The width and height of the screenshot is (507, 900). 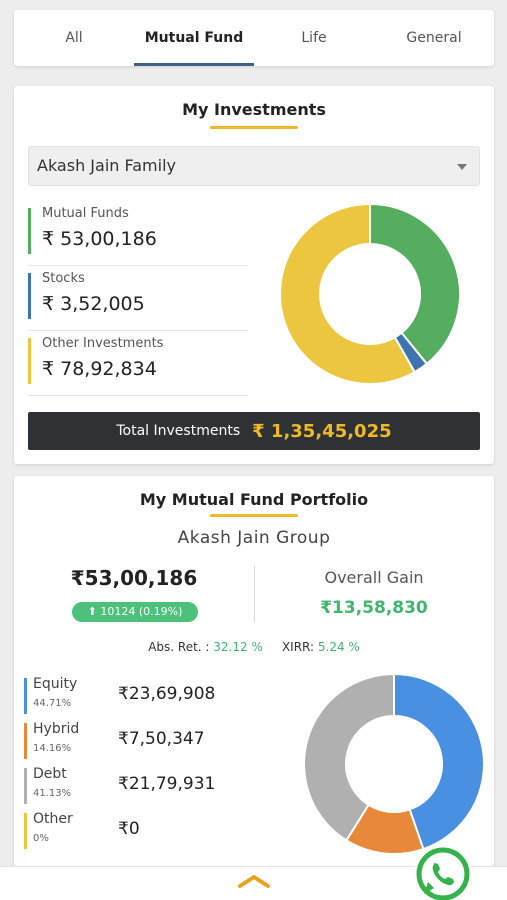 I want to click on total-investments-bar: Total Investments ₹ 1,35,45,025, so click(x=254, y=431).